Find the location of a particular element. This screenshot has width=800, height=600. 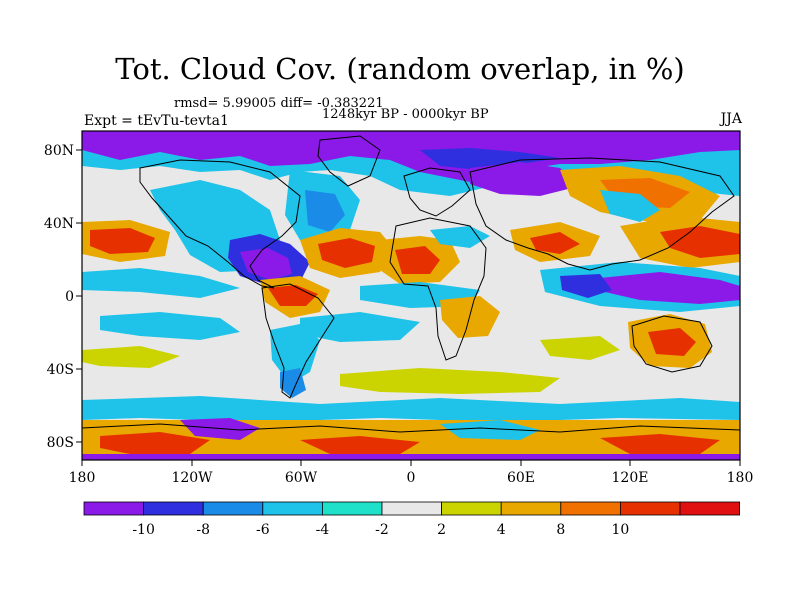

lat-label: 40S is located at coordinates (60, 370).